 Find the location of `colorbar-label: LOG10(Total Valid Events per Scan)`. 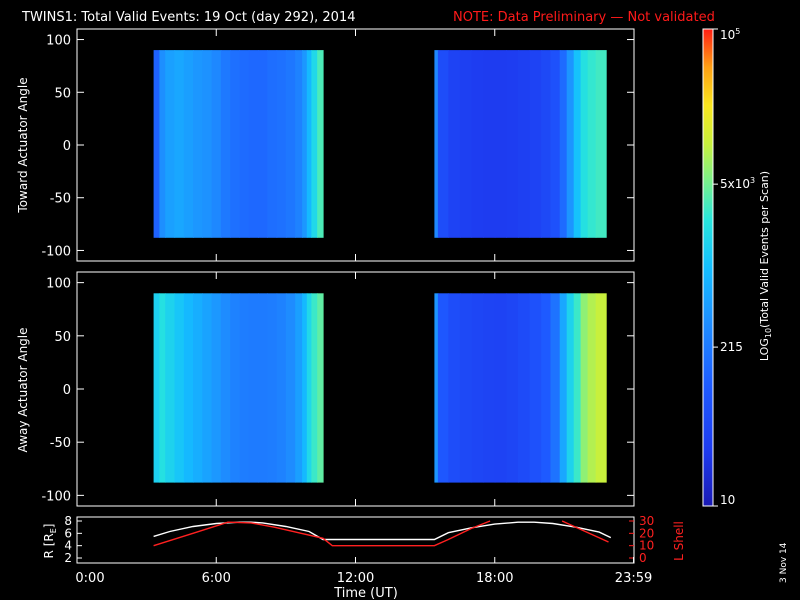

colorbar-label: LOG10(Total Valid Events per Scan) is located at coordinates (765, 266).